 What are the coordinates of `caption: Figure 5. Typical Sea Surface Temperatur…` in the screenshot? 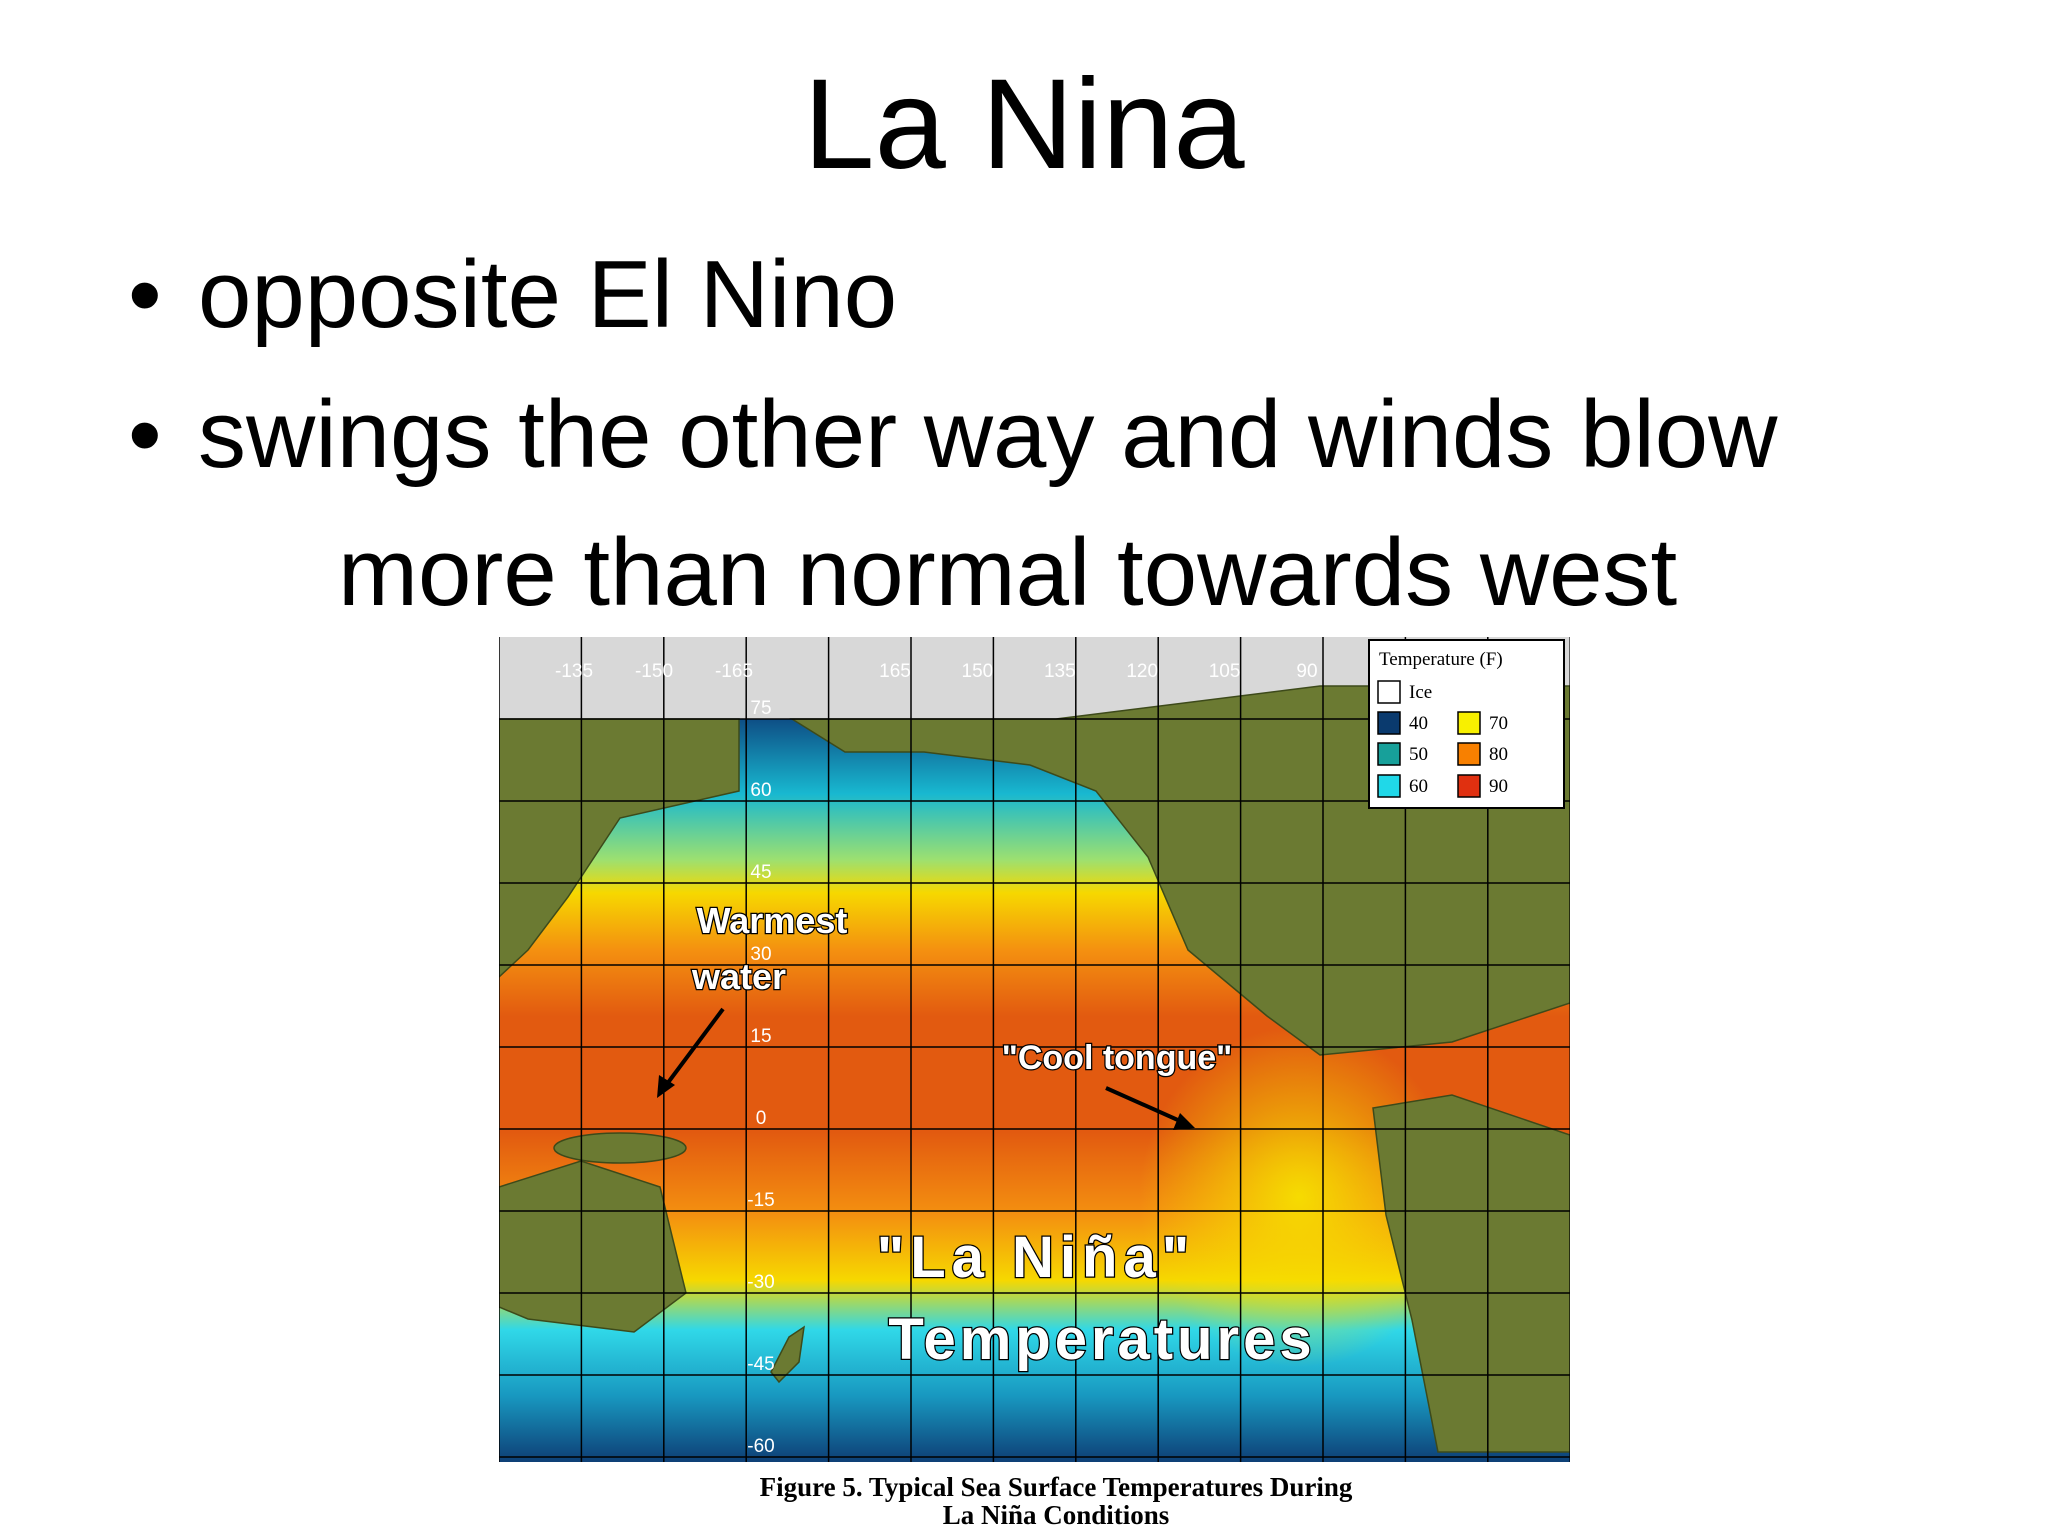 It's located at (1056, 1487).